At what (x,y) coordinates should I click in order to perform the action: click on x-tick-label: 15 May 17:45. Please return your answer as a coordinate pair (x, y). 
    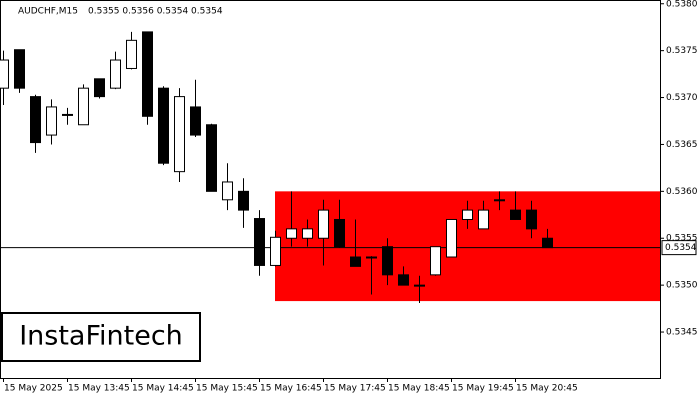
    Looking at the image, I should click on (355, 389).